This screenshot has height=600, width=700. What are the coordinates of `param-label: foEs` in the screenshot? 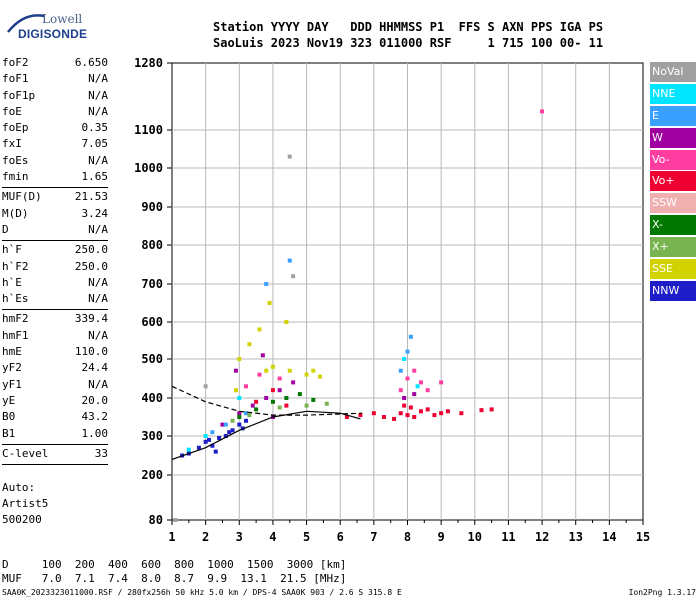 It's located at (15, 160).